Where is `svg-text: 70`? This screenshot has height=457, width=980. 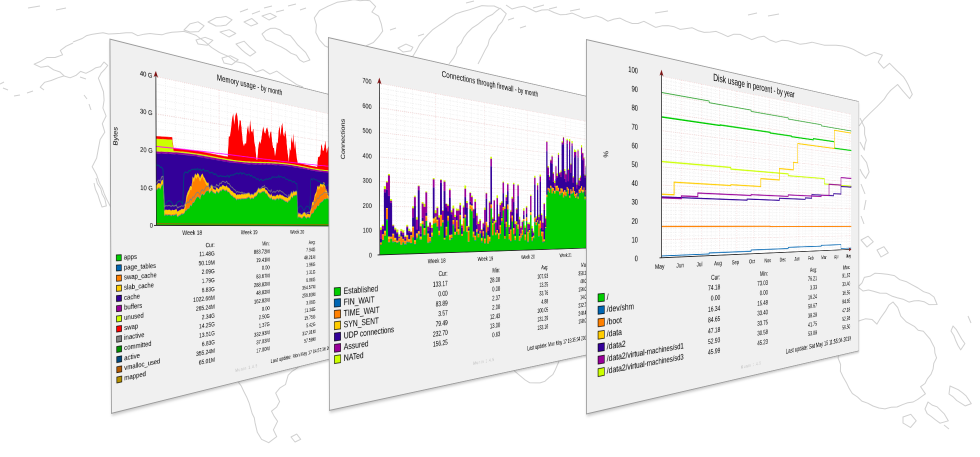 svg-text: 70 is located at coordinates (635, 127).